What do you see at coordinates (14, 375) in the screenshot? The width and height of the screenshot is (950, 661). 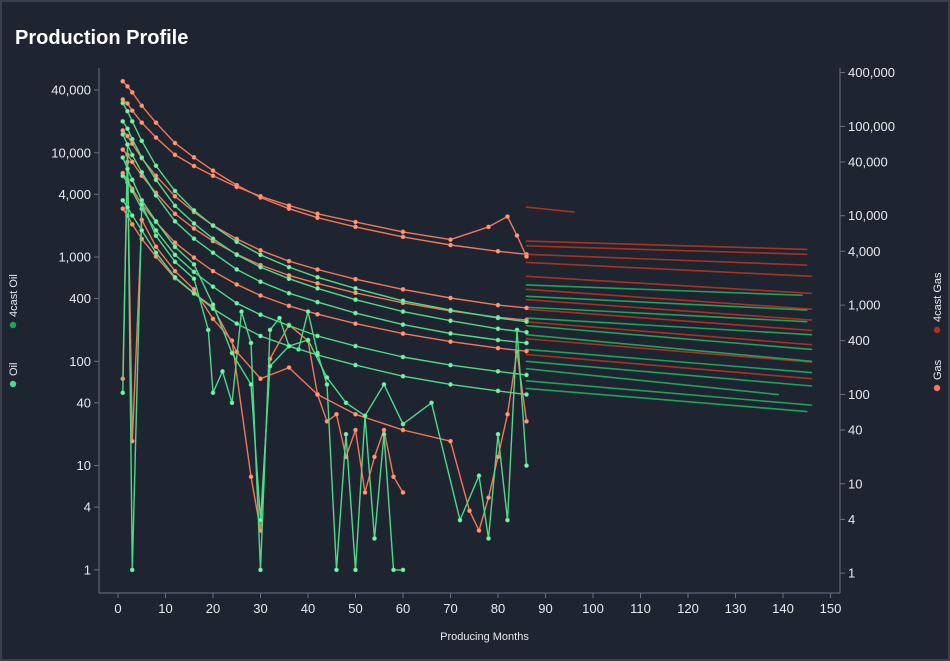 I see `legend-item-oil: Oil` at bounding box center [14, 375].